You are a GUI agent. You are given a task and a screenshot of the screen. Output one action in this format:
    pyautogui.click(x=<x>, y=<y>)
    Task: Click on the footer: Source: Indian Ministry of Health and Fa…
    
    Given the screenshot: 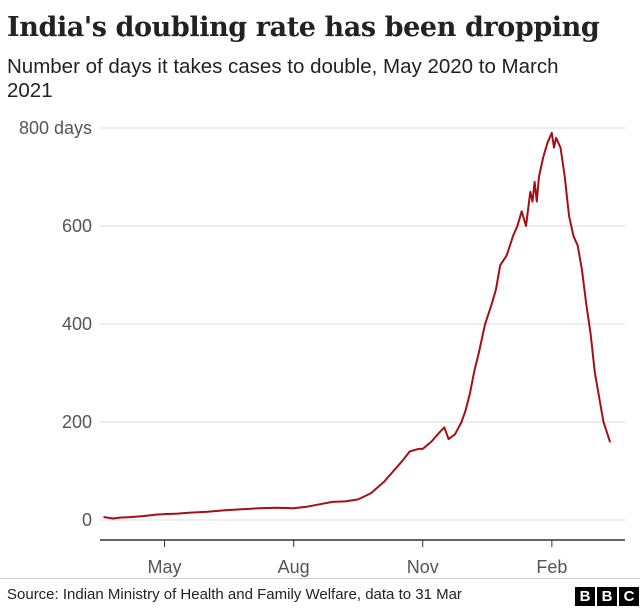 What is the action you would take?
    pyautogui.click(x=320, y=593)
    